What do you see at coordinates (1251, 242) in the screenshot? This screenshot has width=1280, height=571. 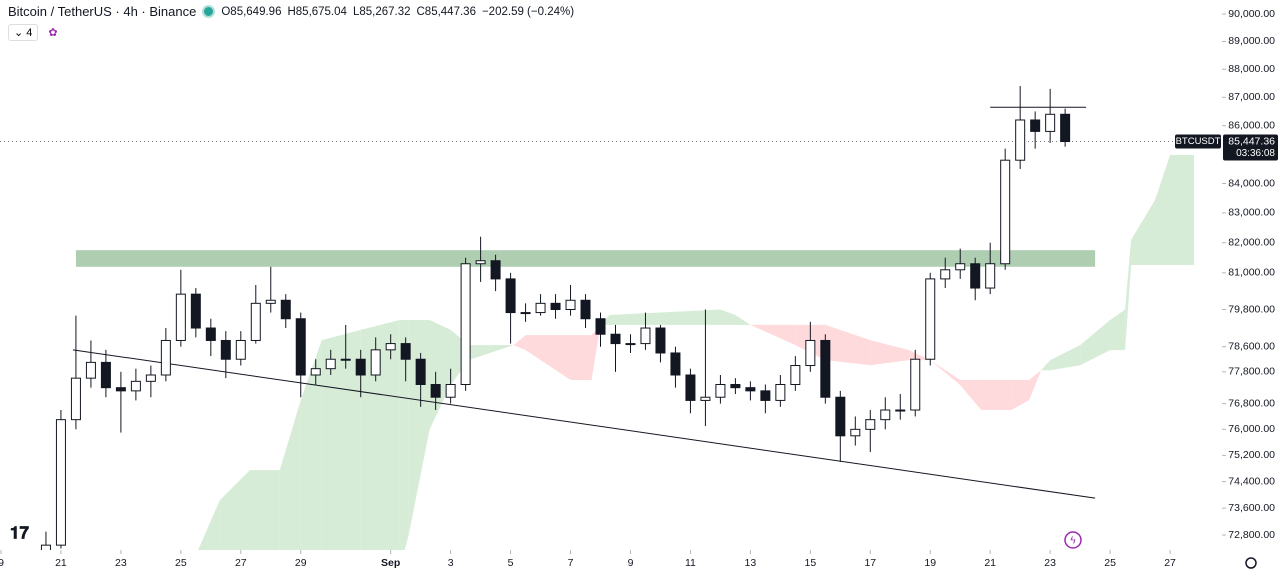 I see `y-tick-label: 82,000.00` at bounding box center [1251, 242].